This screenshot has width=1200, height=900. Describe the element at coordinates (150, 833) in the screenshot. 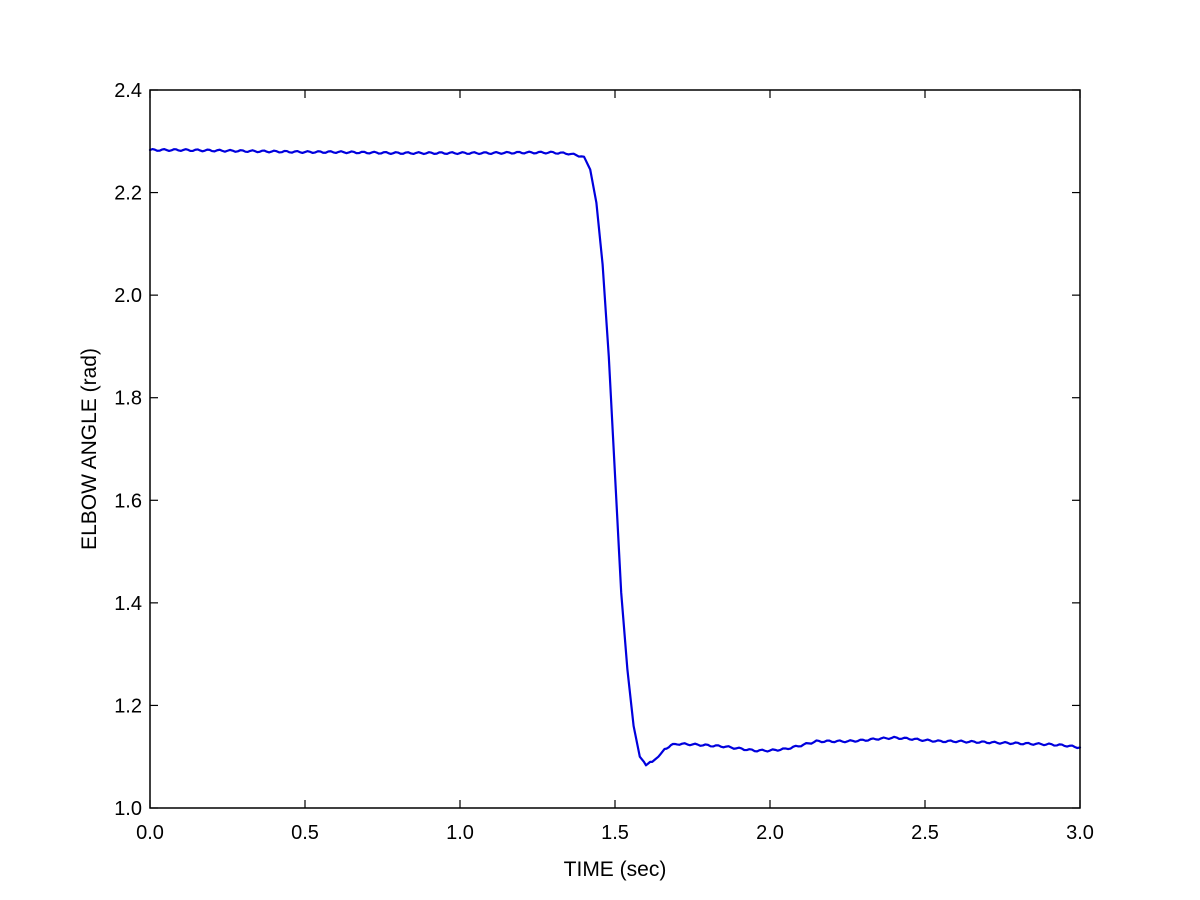

I see `x-tick-label: 0.0` at that location.